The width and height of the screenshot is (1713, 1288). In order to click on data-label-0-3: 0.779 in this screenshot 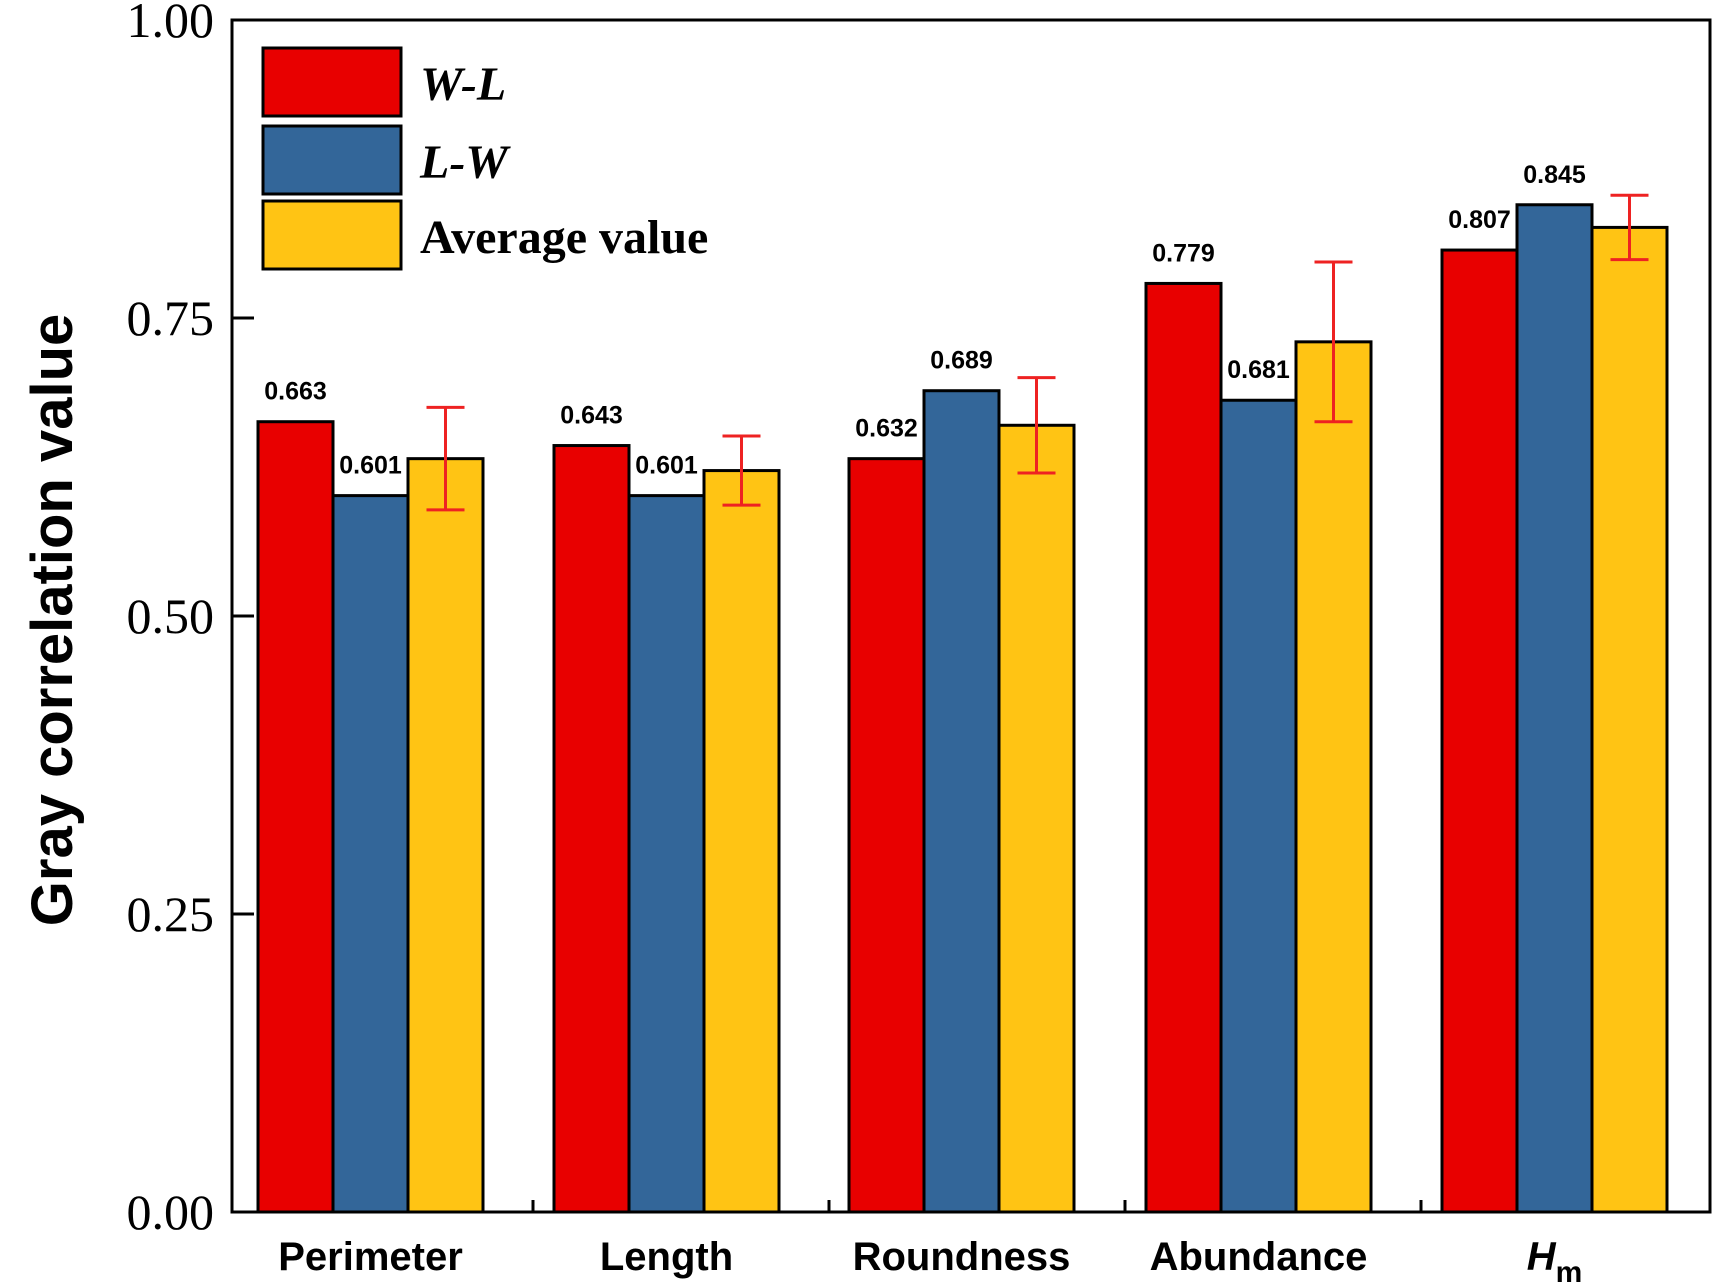, I will do `click(1183, 253)`.